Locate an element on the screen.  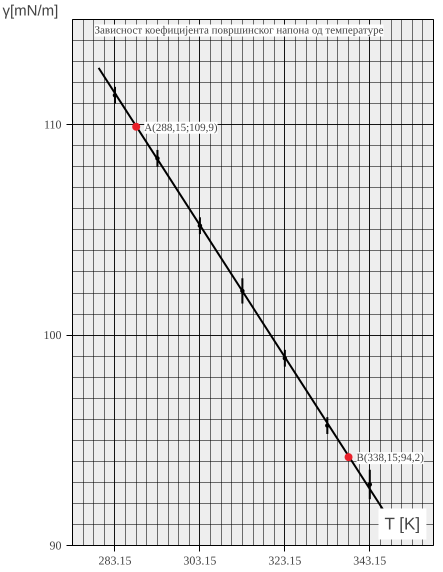
text: Зависност коефицијента површинског напона од температуре is located at coordinates (239, 30).